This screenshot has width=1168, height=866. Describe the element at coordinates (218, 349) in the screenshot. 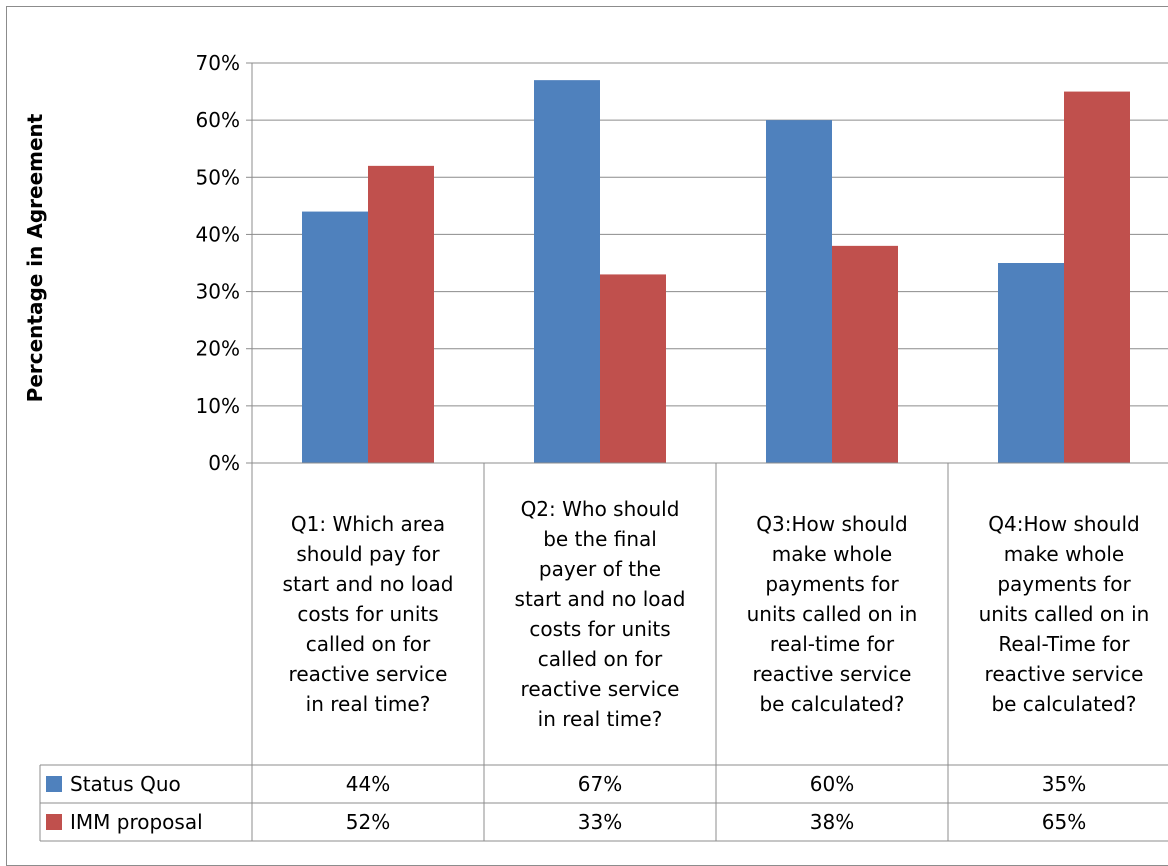

I see `y-tick-label: 20%` at that location.